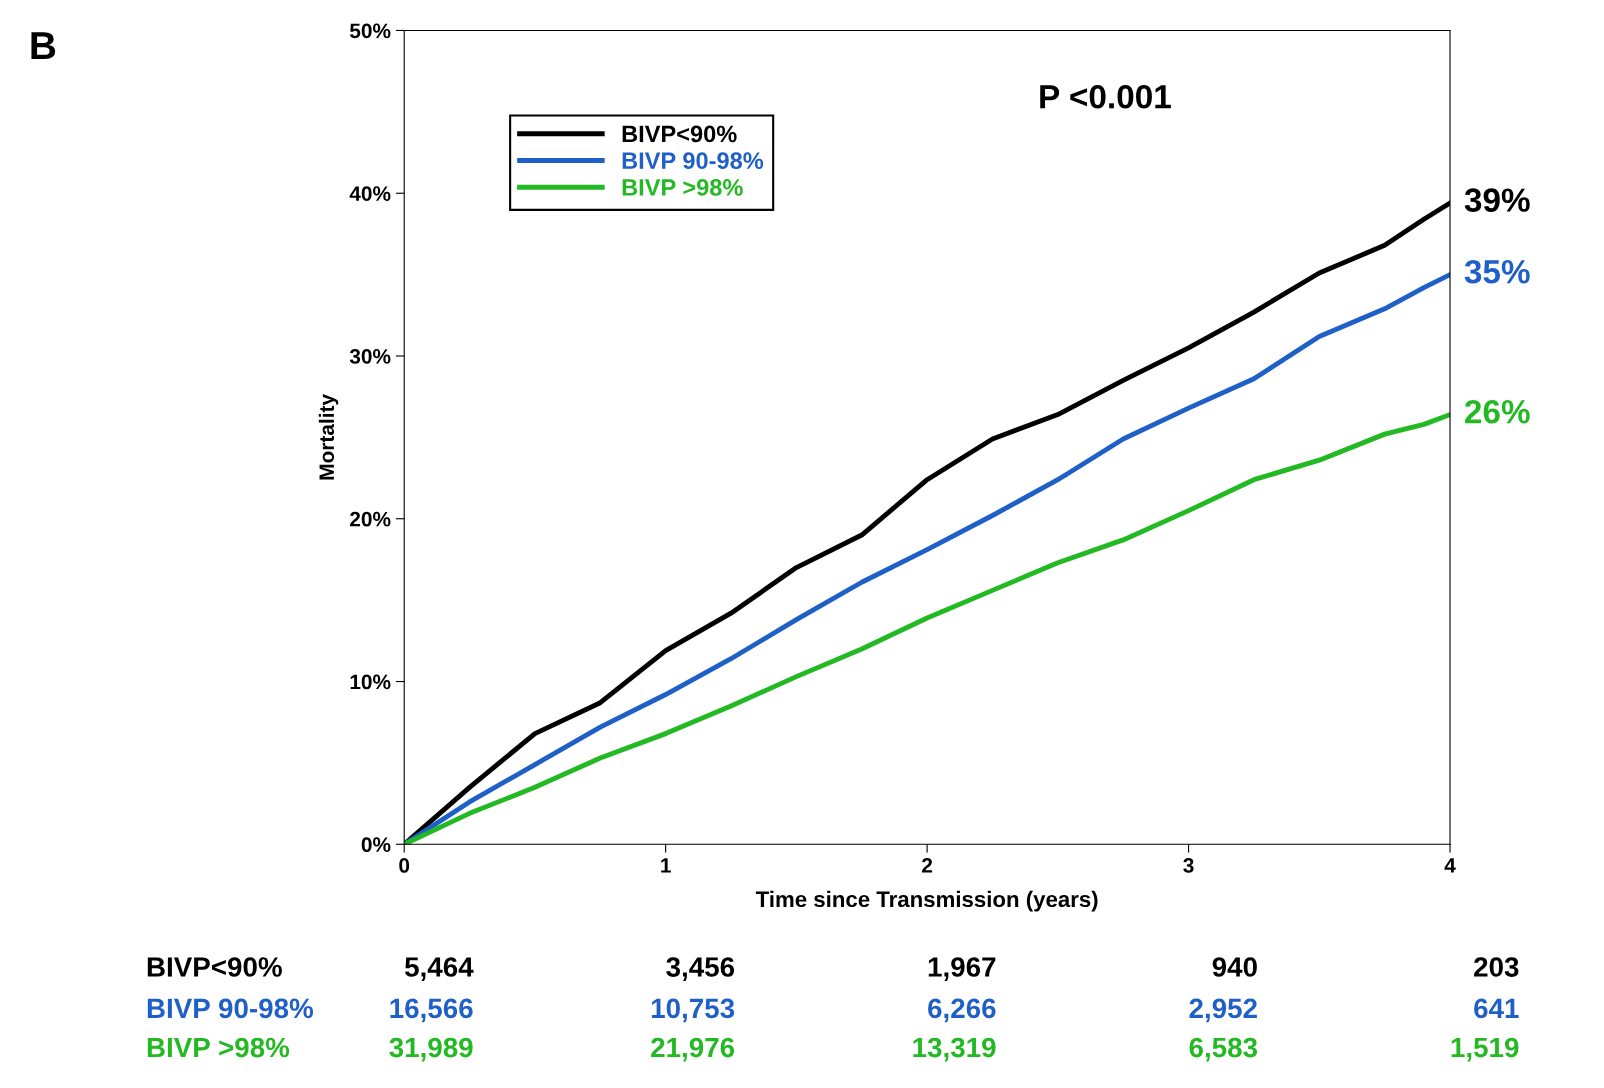 This screenshot has width=1604, height=1088. Describe the element at coordinates (682, 187) in the screenshot. I see `legend-label: BIVP >98%` at that location.